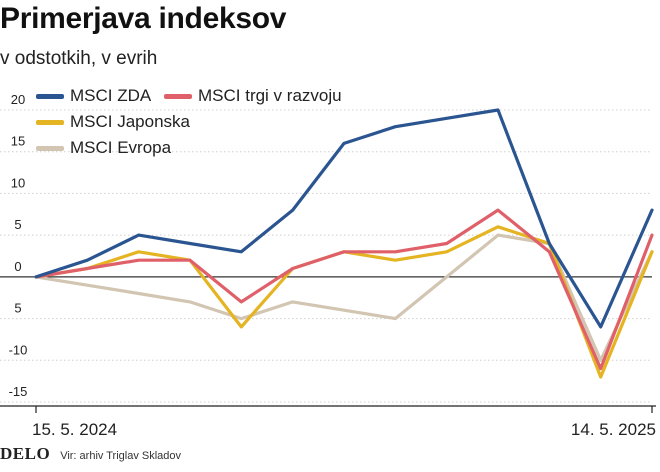 The width and height of the screenshot is (660, 472). What do you see at coordinates (50, 122) in the screenshot?
I see `legend-swatch-msci-japonska` at bounding box center [50, 122].